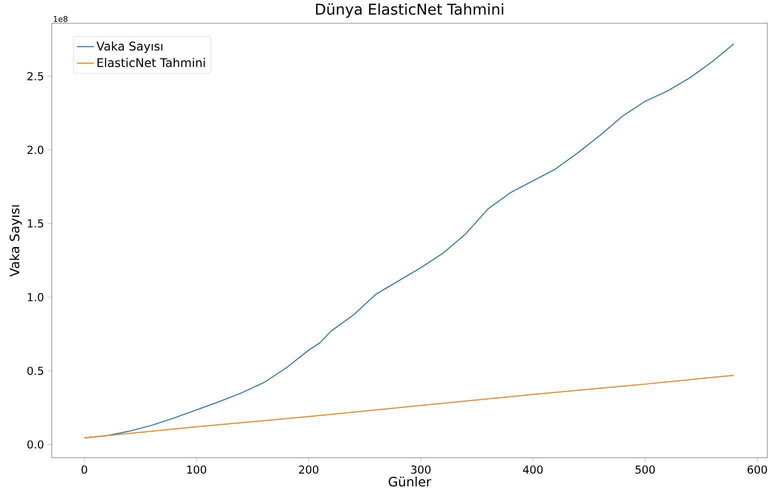 This screenshot has height=497, width=771. I want to click on x-tick-label: 200, so click(308, 470).